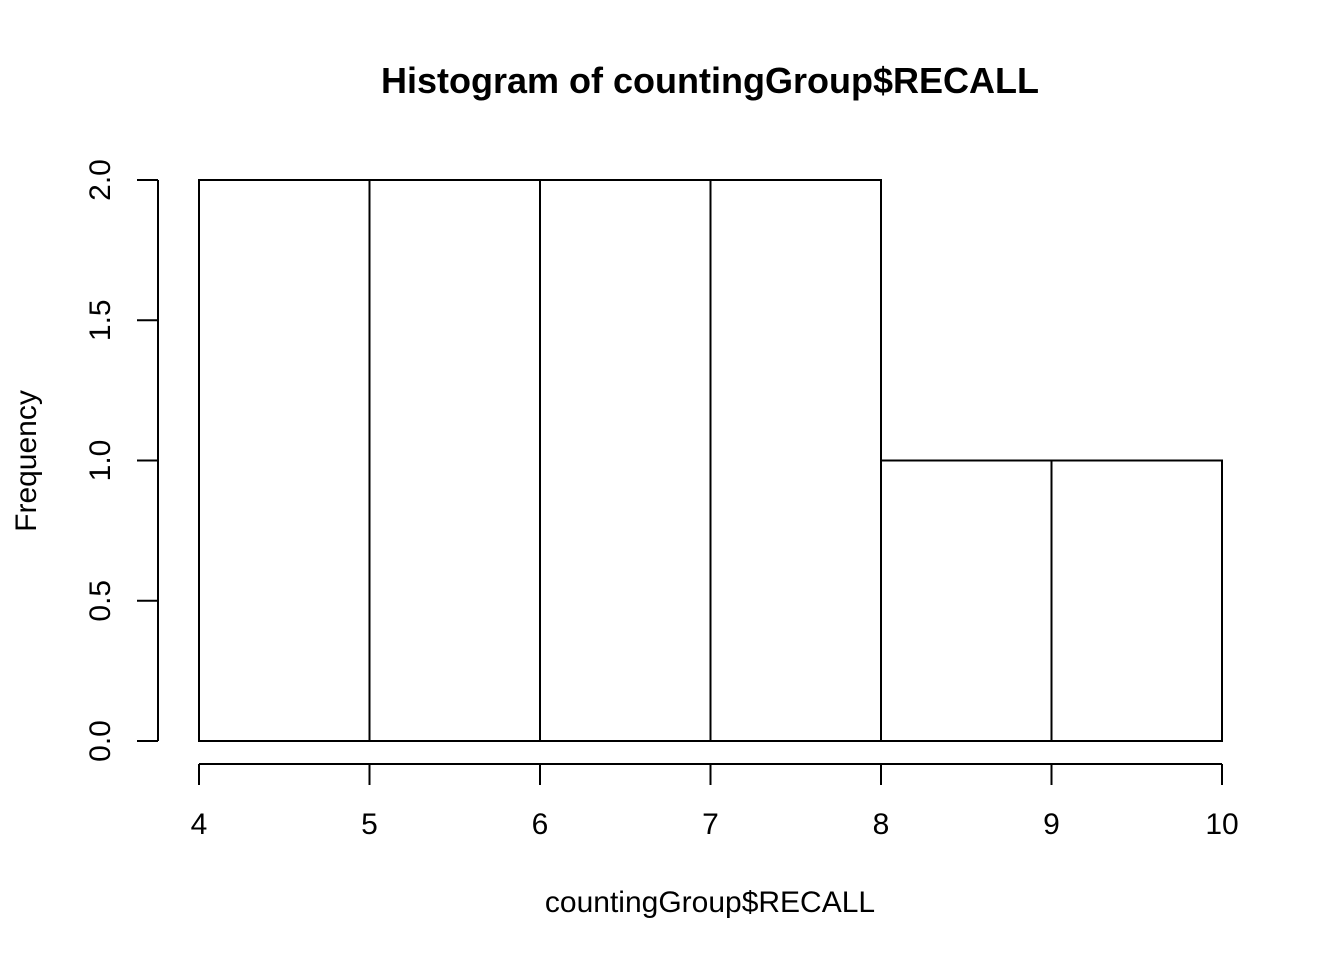 The height and width of the screenshot is (960, 1344). Describe the element at coordinates (710, 80) in the screenshot. I see `chart-title: Histogram of countingGroup$RECALL` at that location.